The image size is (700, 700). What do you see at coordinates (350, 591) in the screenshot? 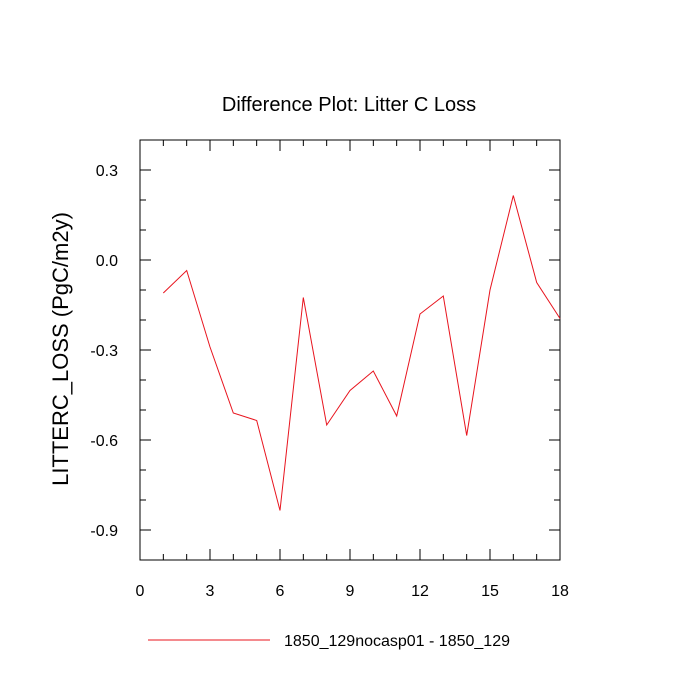
I see `x-tick-label: 9` at bounding box center [350, 591].